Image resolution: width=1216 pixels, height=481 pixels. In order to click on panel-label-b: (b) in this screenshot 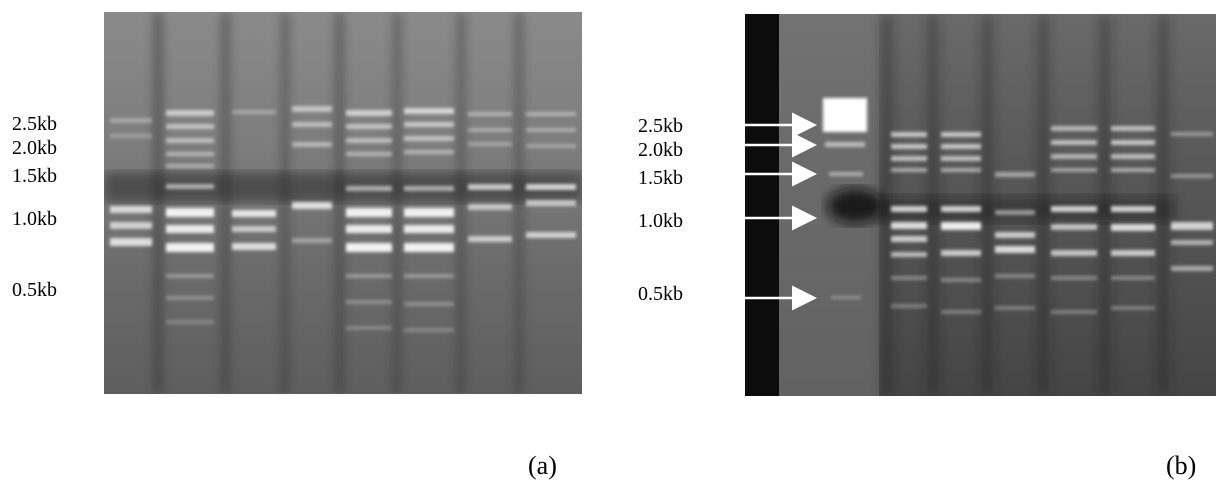, I will do `click(1181, 465)`.